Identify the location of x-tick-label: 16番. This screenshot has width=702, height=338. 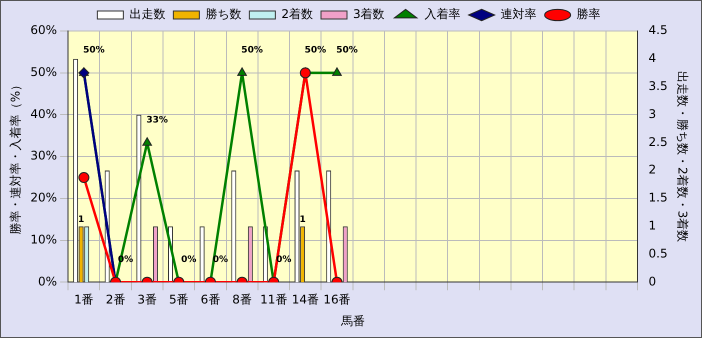
(337, 299).